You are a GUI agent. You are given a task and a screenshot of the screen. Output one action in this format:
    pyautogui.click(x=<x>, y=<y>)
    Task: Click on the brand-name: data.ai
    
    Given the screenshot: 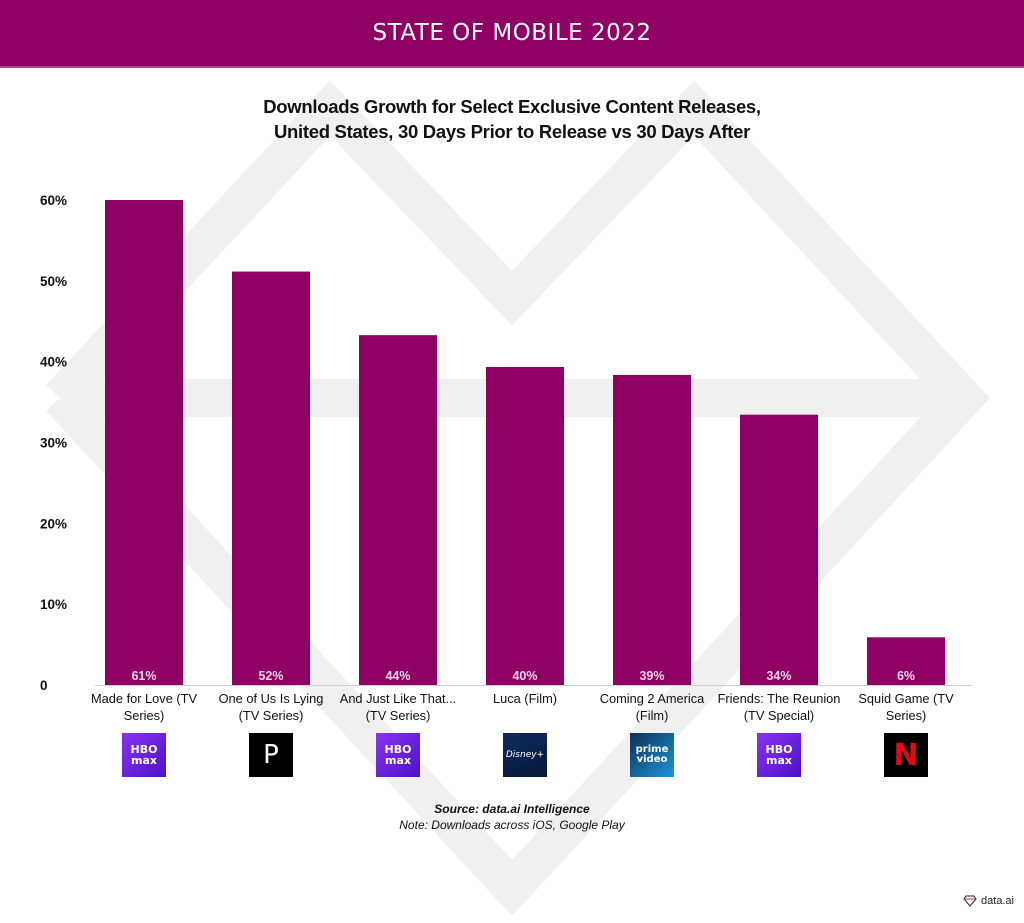 What is the action you would take?
    pyautogui.click(x=997, y=901)
    